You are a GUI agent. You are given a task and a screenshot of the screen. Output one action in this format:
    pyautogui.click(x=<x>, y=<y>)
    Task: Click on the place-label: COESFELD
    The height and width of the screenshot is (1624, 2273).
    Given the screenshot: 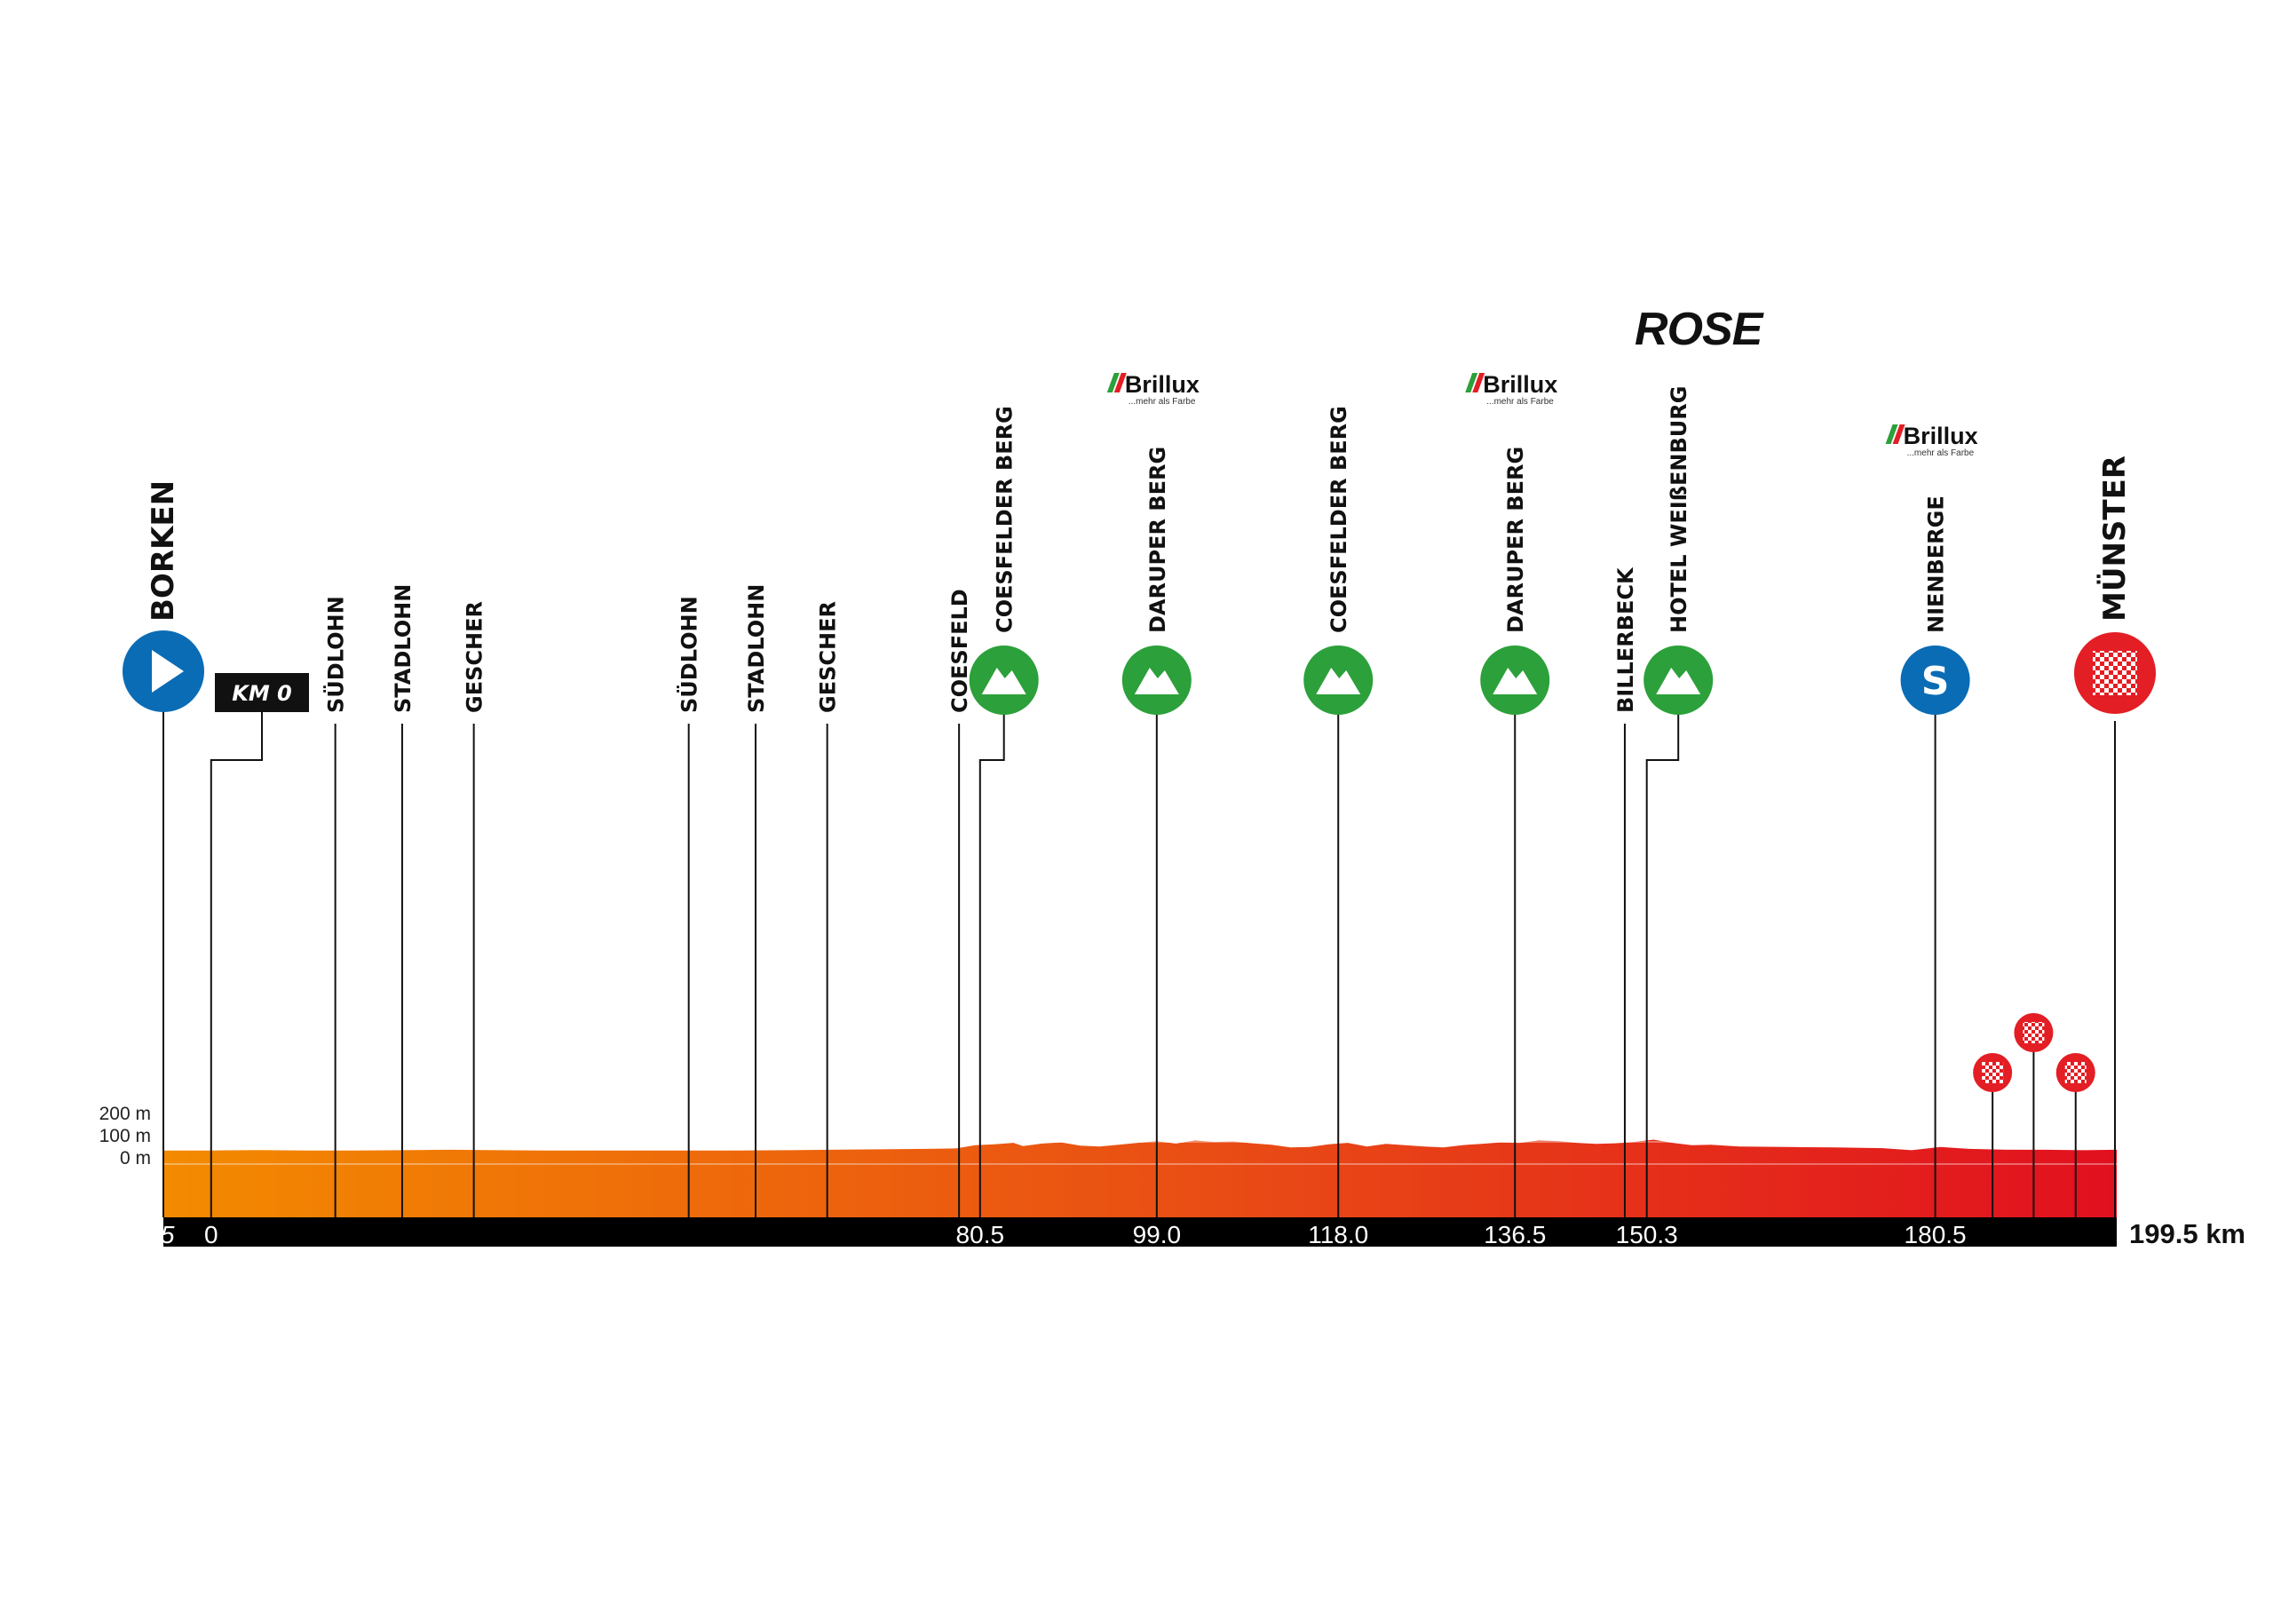 What is the action you would take?
    pyautogui.click(x=959, y=651)
    